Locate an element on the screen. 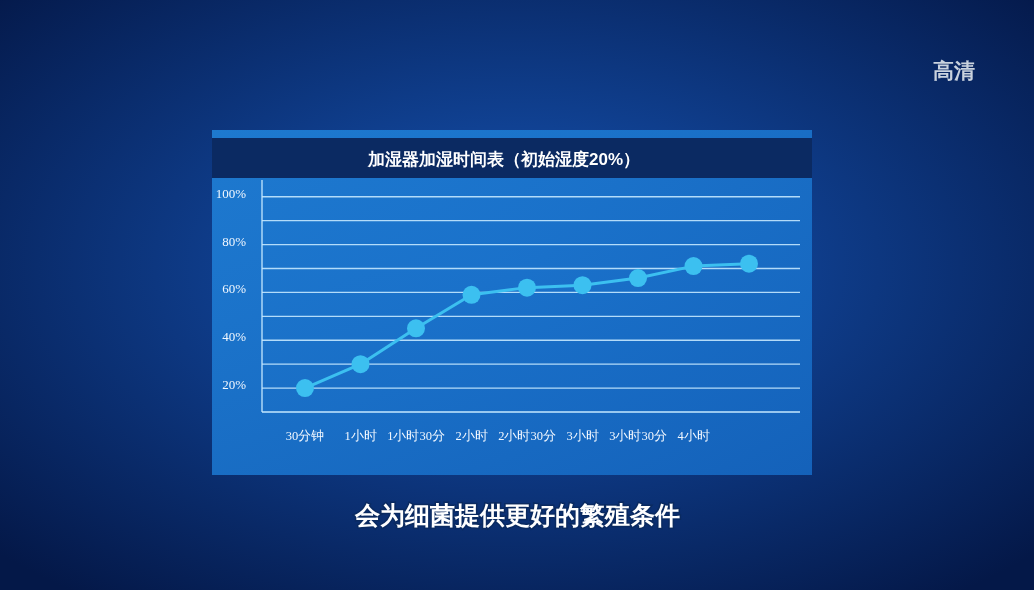  y-tick-label: 60% is located at coordinates (234, 289).